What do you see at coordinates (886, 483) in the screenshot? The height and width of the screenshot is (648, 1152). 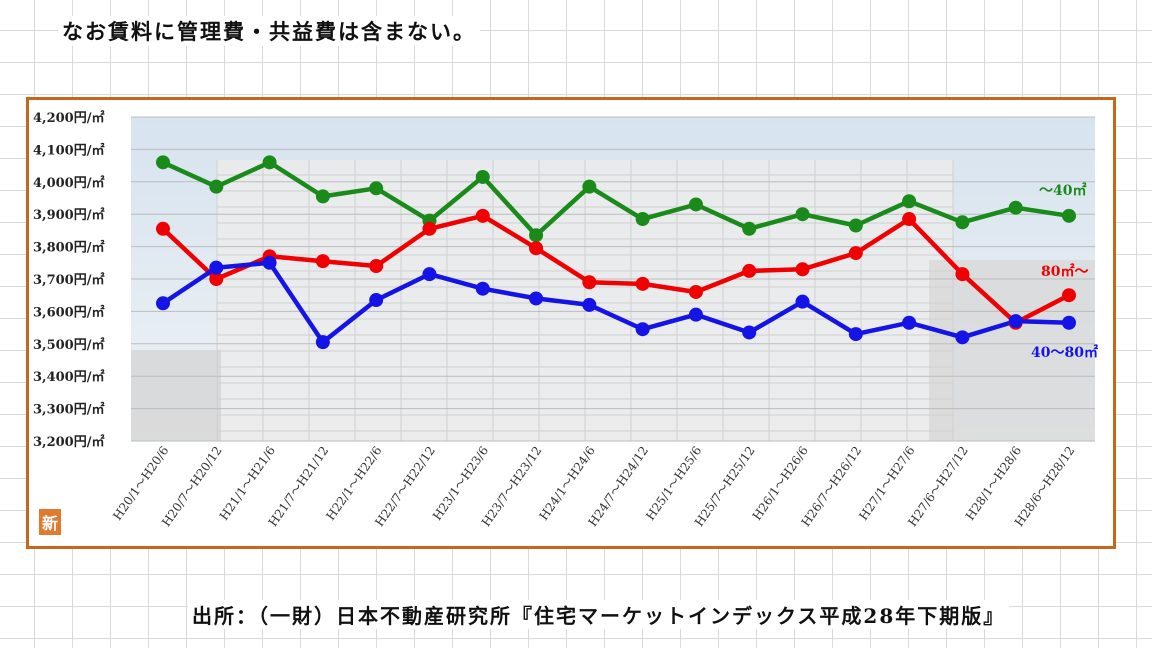 I see `x-tick-label: H27/1～H27/6` at bounding box center [886, 483].